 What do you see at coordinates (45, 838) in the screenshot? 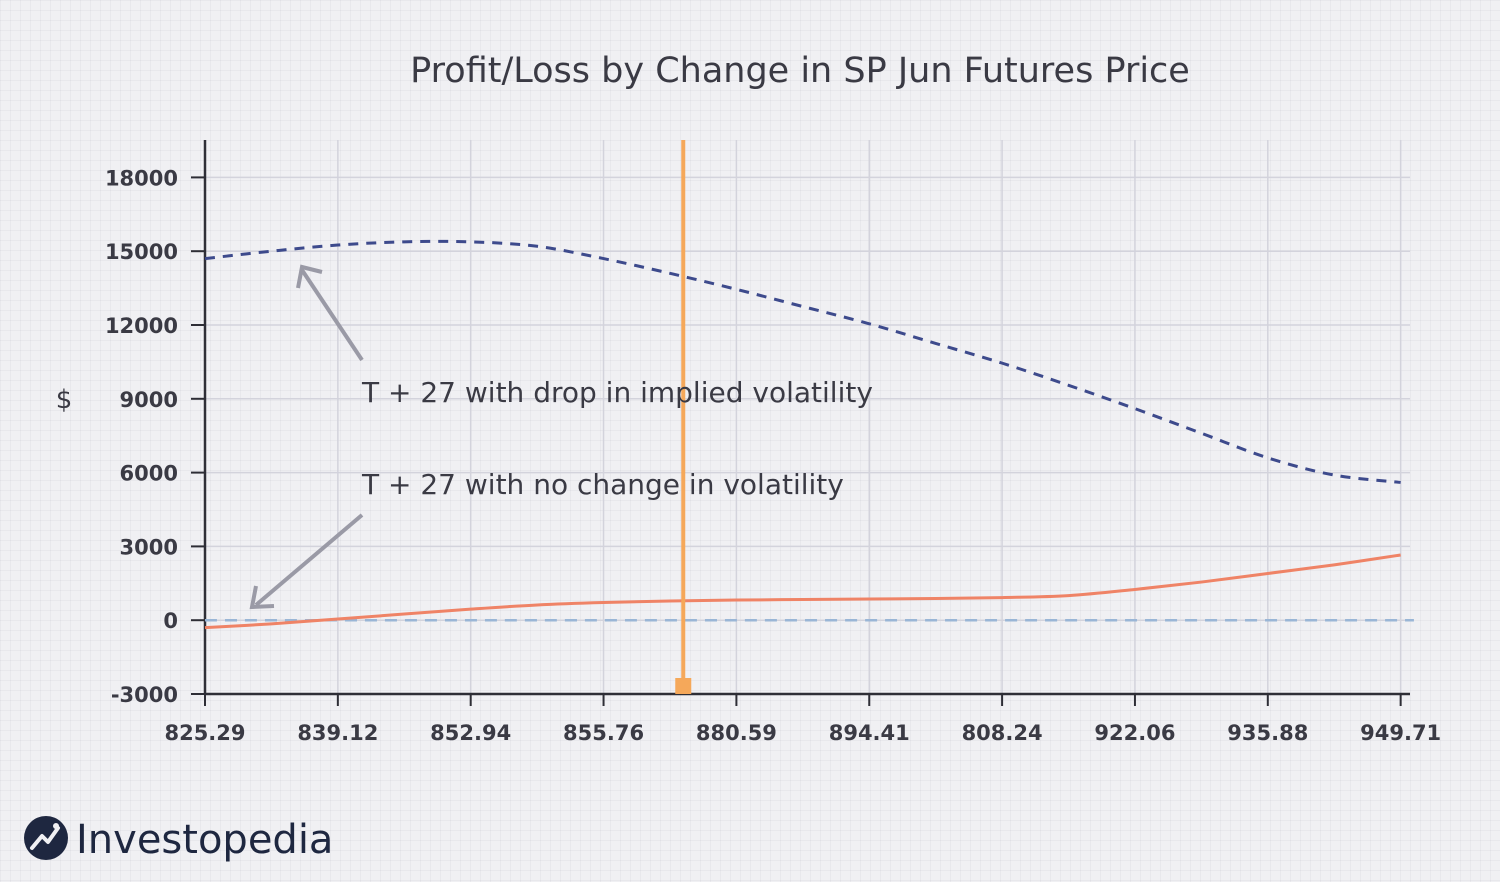
I see `logo-trend-icon` at bounding box center [45, 838].